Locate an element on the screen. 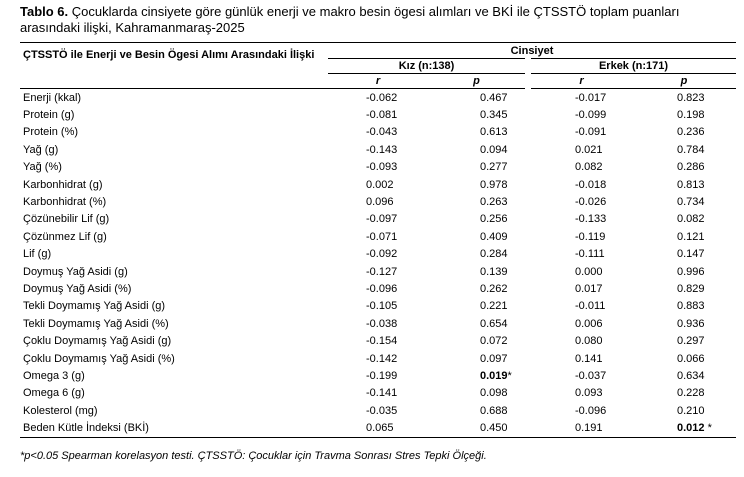 The image size is (744, 477). girls-p-cell: 0.139 is located at coordinates (478, 271).